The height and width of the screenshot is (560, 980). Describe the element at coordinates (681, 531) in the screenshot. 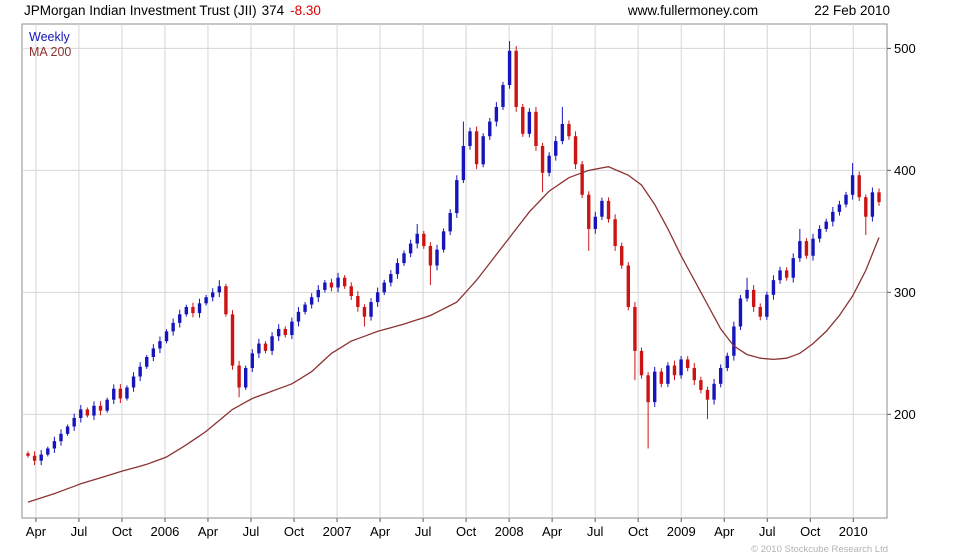

I see `x-axis-label: 2009` at that location.